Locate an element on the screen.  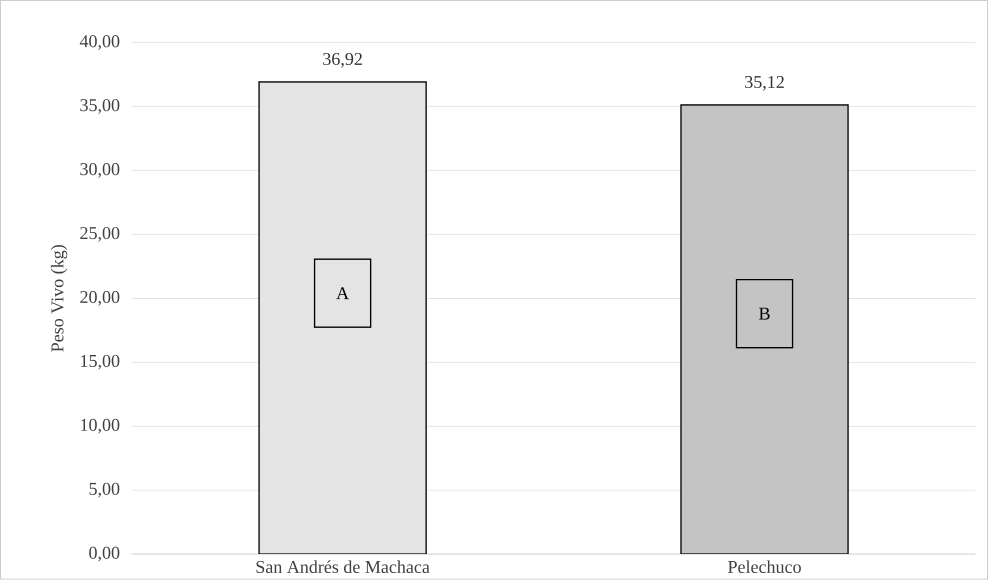
y-tick-label: 30,00 is located at coordinates (100, 170).